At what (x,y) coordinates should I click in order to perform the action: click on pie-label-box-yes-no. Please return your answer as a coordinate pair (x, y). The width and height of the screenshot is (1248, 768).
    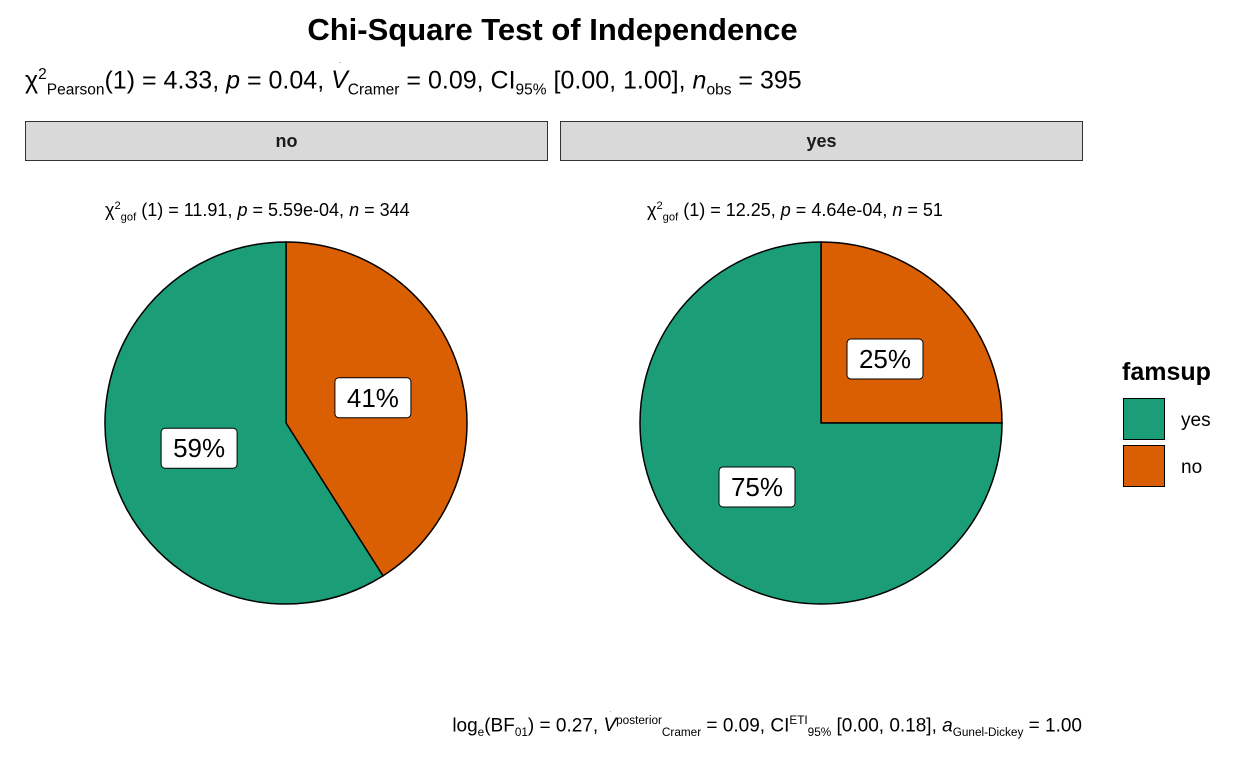
    Looking at the image, I should click on (885, 359).